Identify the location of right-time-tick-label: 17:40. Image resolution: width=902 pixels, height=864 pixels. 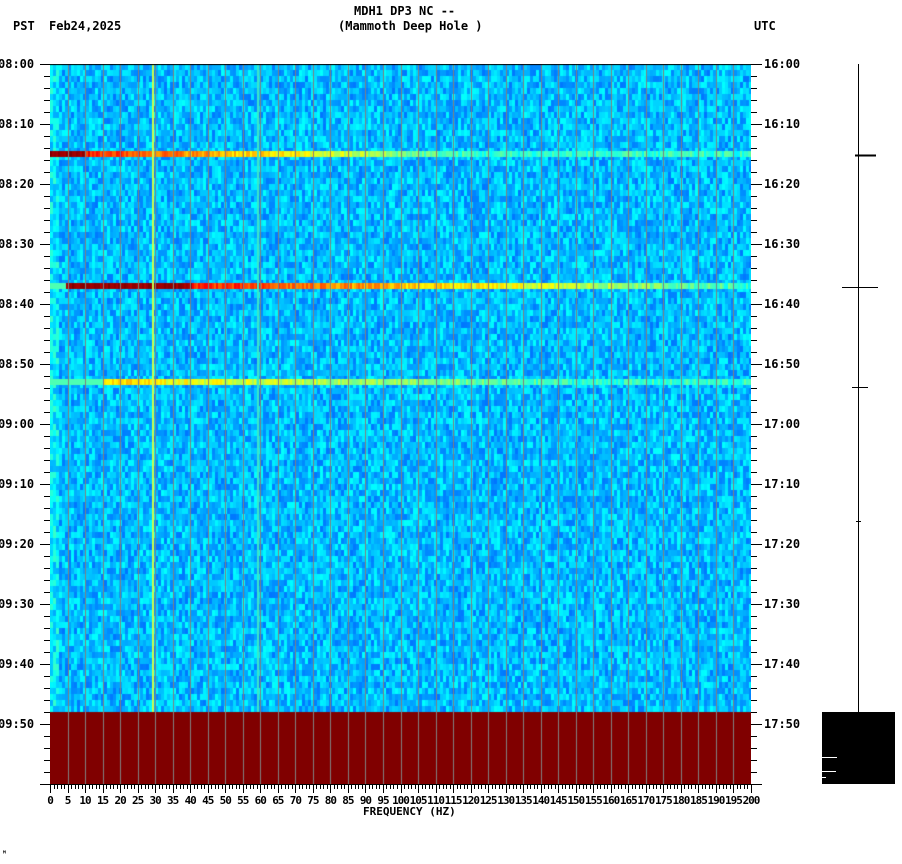
(782, 664).